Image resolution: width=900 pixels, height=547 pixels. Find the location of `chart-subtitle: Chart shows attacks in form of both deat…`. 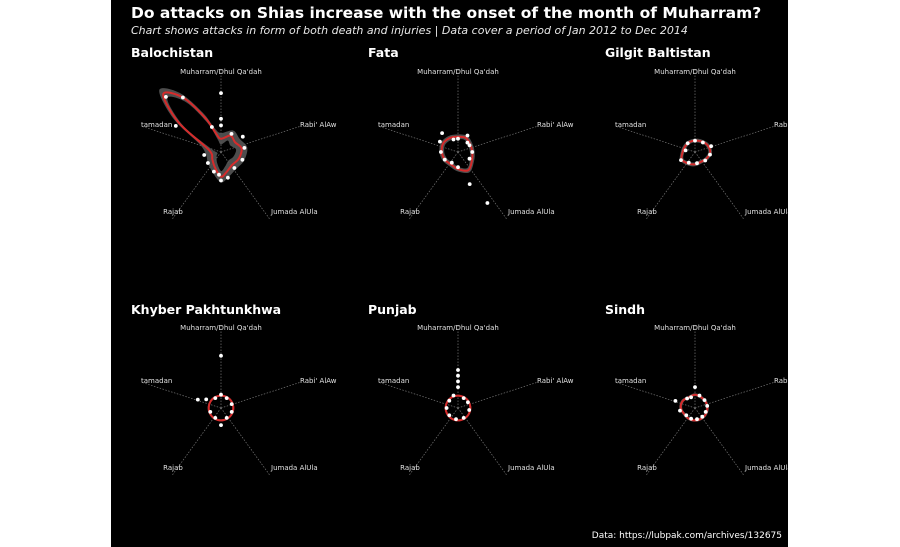

chart-subtitle: Chart shows attacks in form of both deat… is located at coordinates (409, 30).